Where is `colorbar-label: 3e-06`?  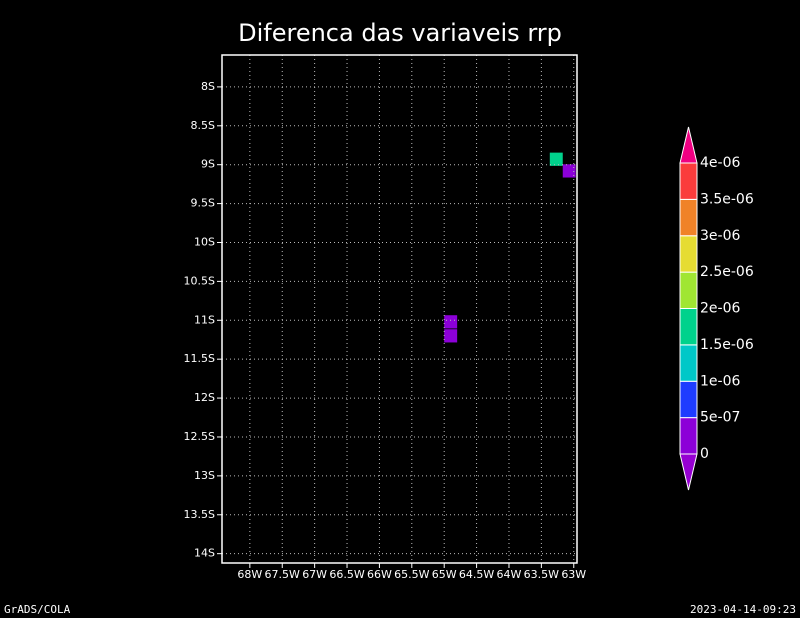 colorbar-label: 3e-06 is located at coordinates (720, 236).